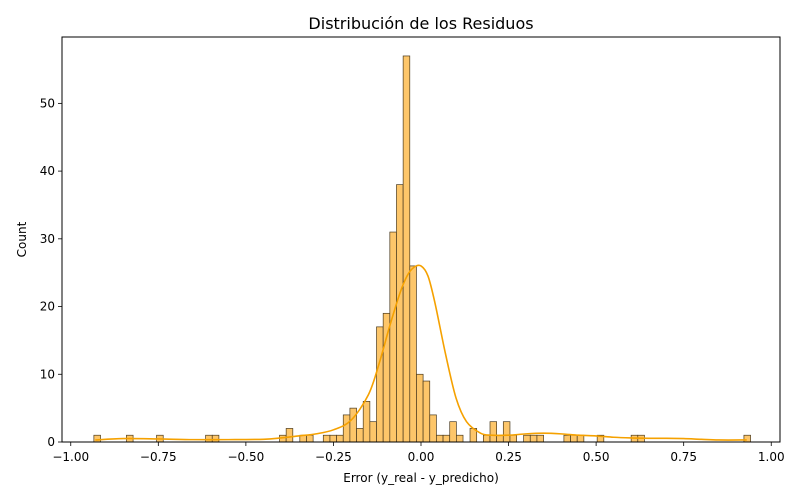 The width and height of the screenshot is (800, 504). What do you see at coordinates (70, 457) in the screenshot?
I see `x-tick-label: −1.00` at bounding box center [70, 457].